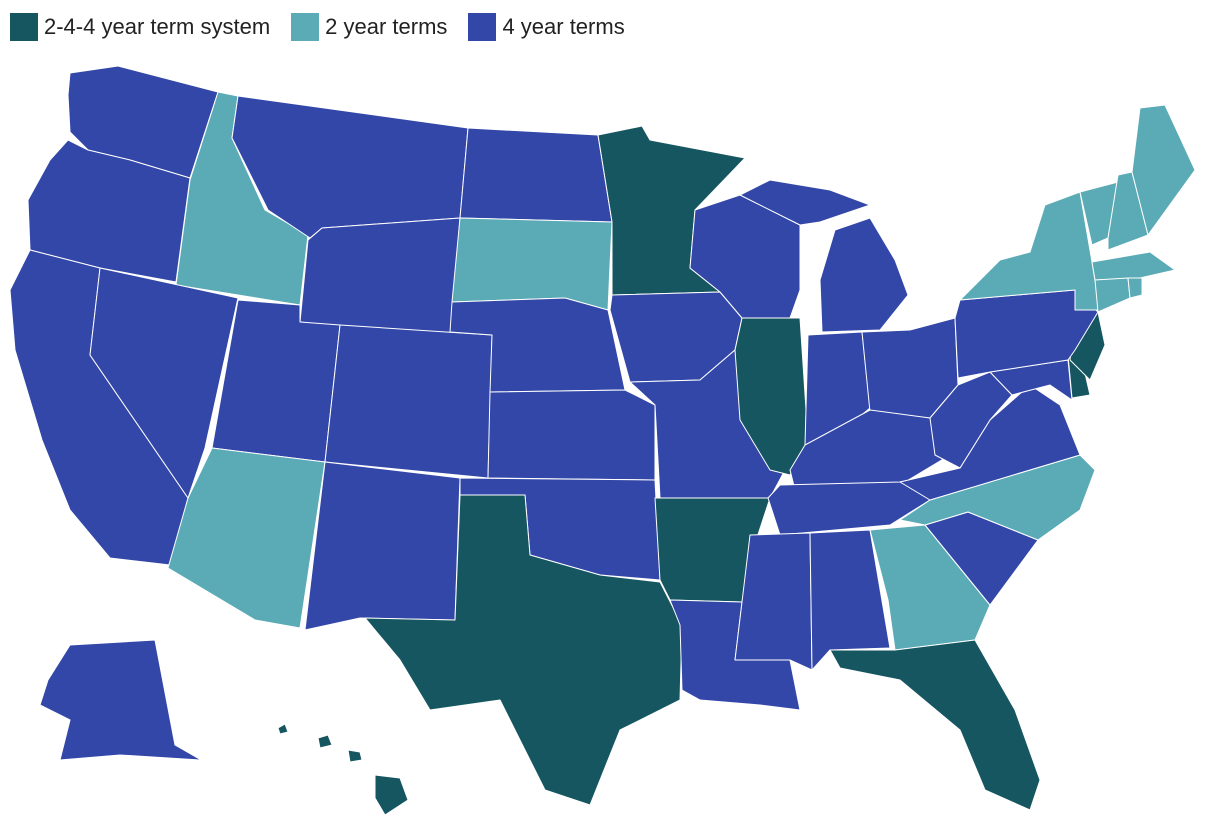 The image size is (1220, 830). I want to click on state-connecticut, so click(1112, 295).